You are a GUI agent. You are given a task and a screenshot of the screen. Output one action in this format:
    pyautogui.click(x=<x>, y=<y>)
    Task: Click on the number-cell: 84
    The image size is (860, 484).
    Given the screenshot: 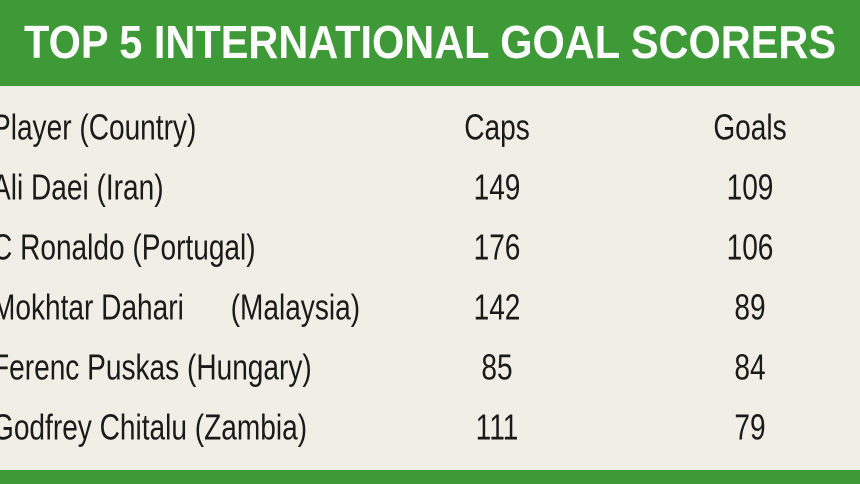 What is the action you would take?
    pyautogui.click(x=749, y=367)
    